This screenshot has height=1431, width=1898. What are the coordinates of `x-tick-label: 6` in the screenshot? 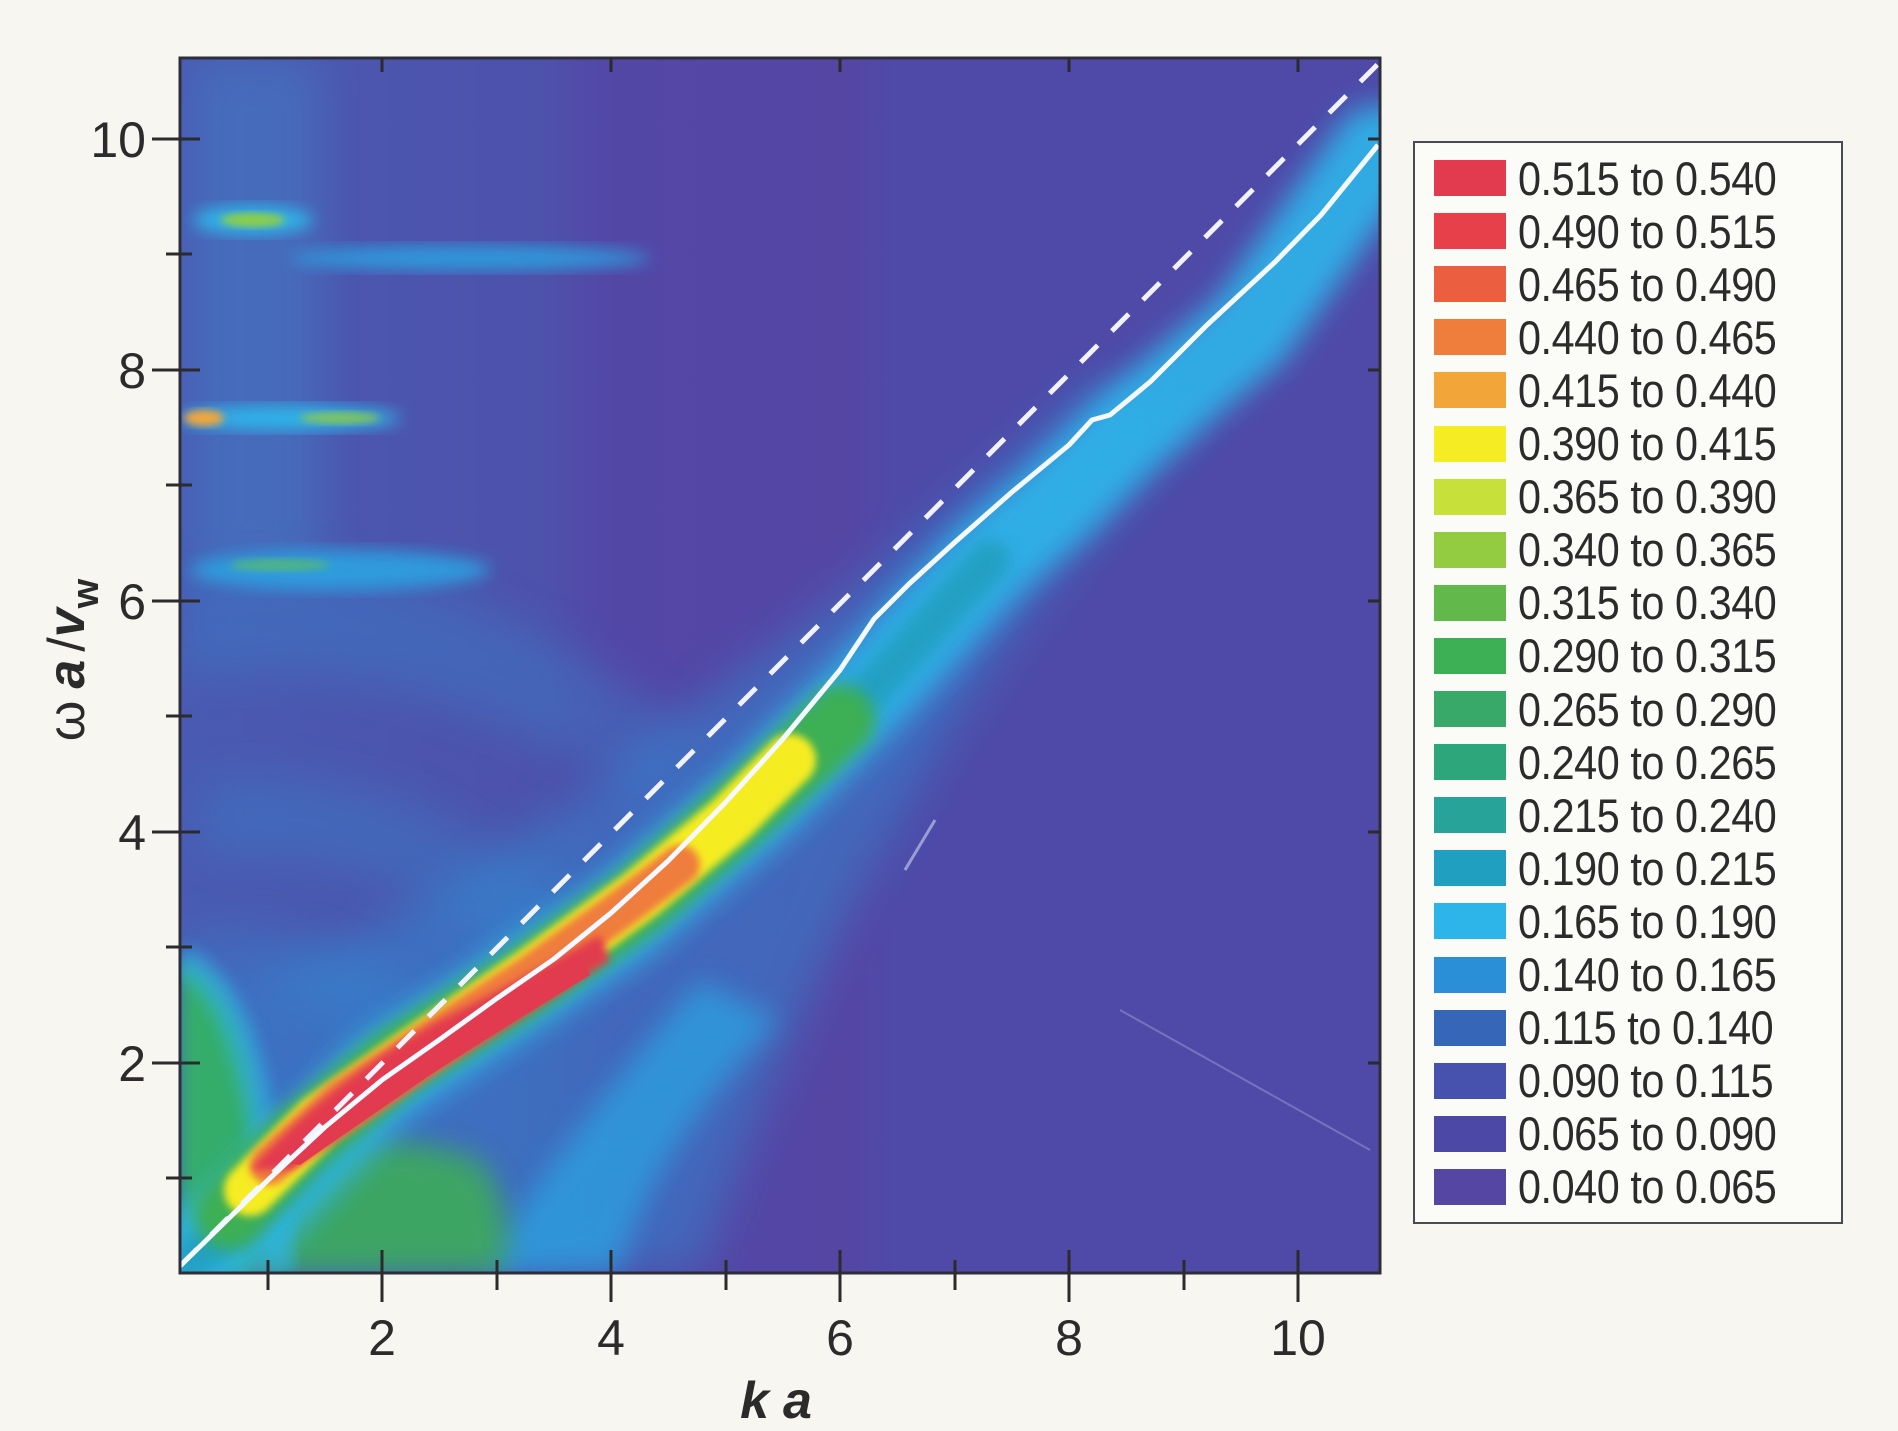 It's located at (840, 1338).